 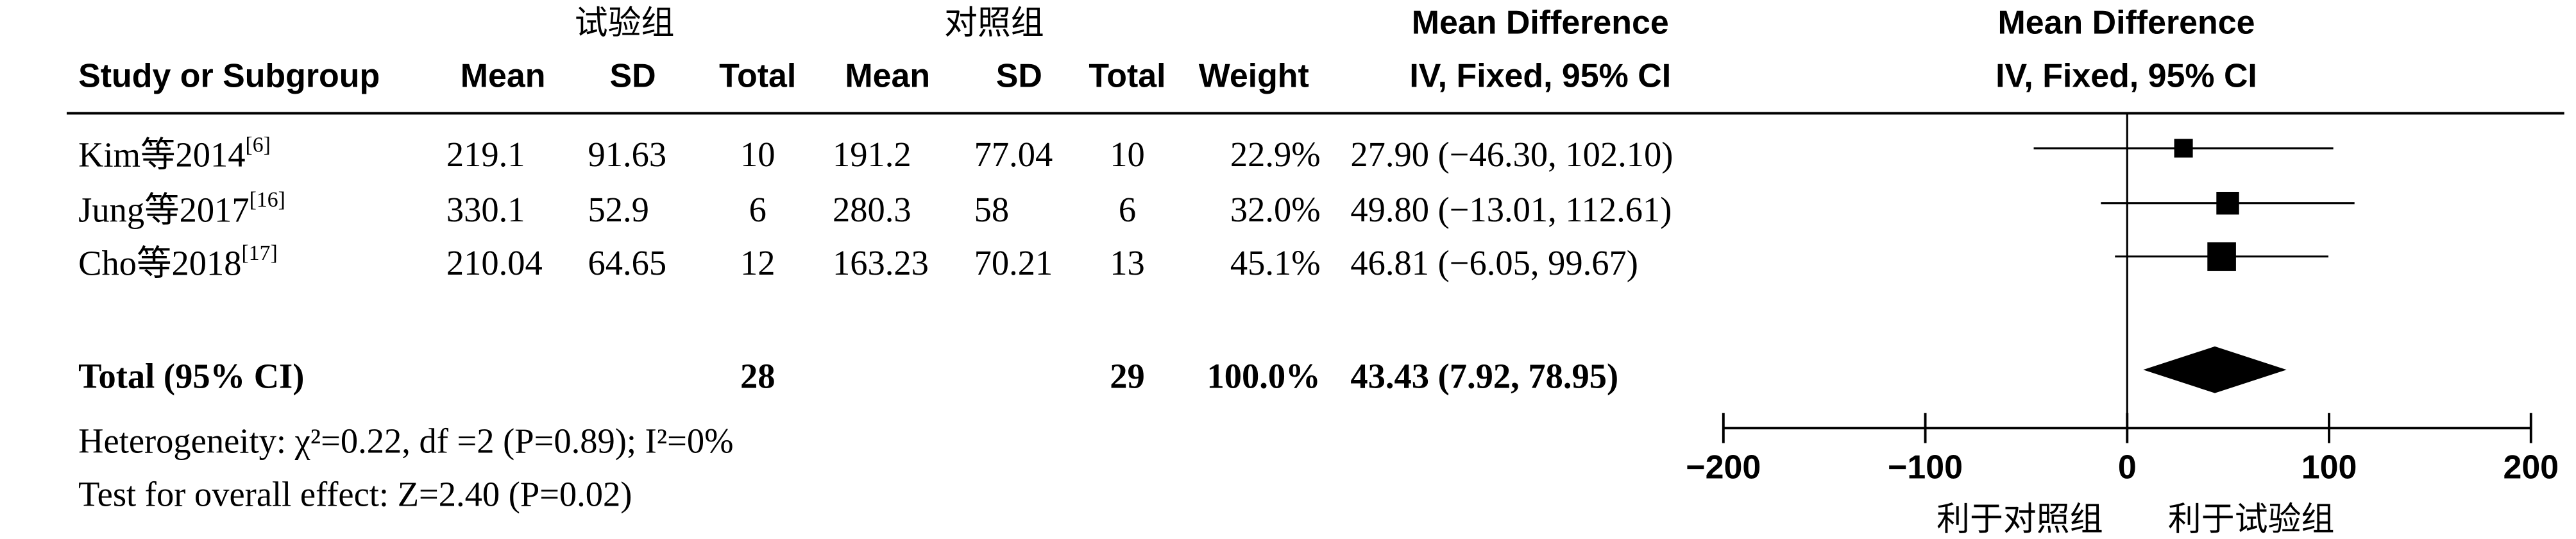 I want to click on x-tick-label: 0, so click(x=2127, y=467).